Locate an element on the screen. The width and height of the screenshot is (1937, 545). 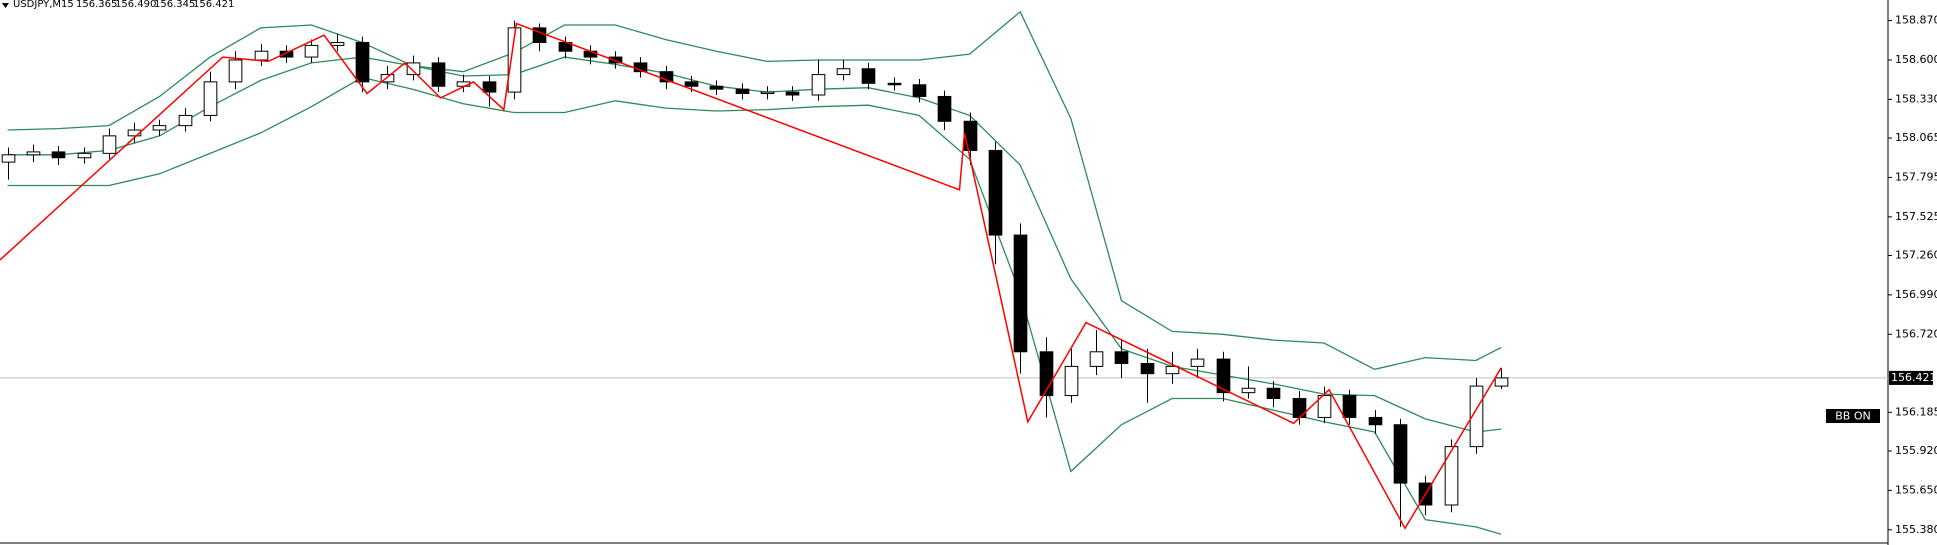
y-tick-label: 155.380 is located at coordinates (1916, 529).